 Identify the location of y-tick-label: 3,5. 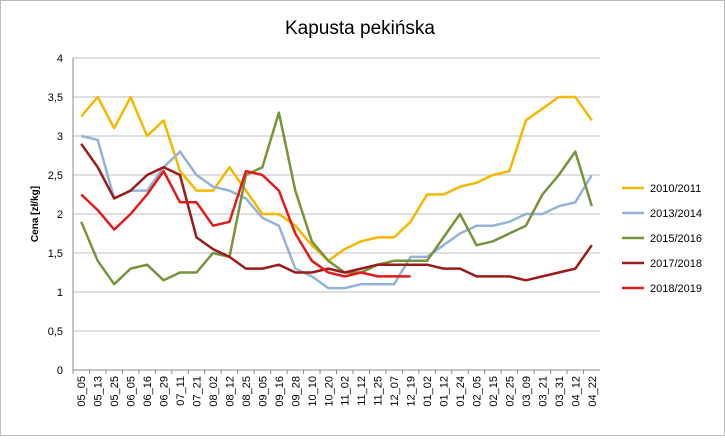
(55, 98).